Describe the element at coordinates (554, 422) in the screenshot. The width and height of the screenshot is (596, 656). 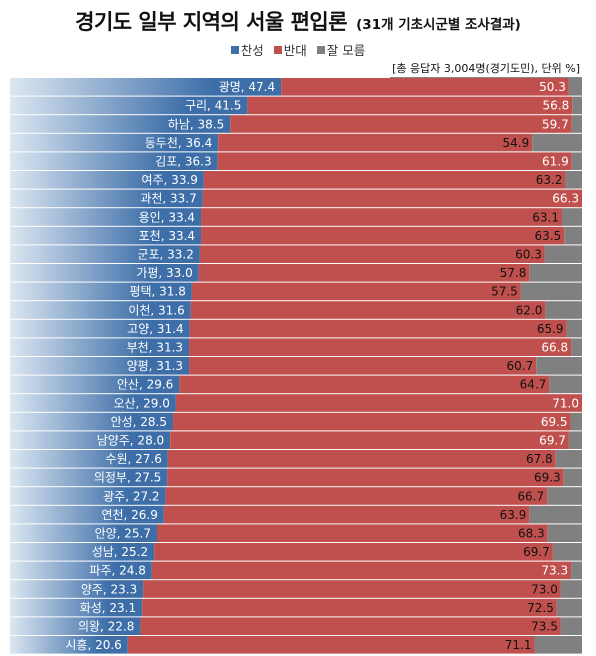
I see `oppose-data-label: 69.5` at that location.